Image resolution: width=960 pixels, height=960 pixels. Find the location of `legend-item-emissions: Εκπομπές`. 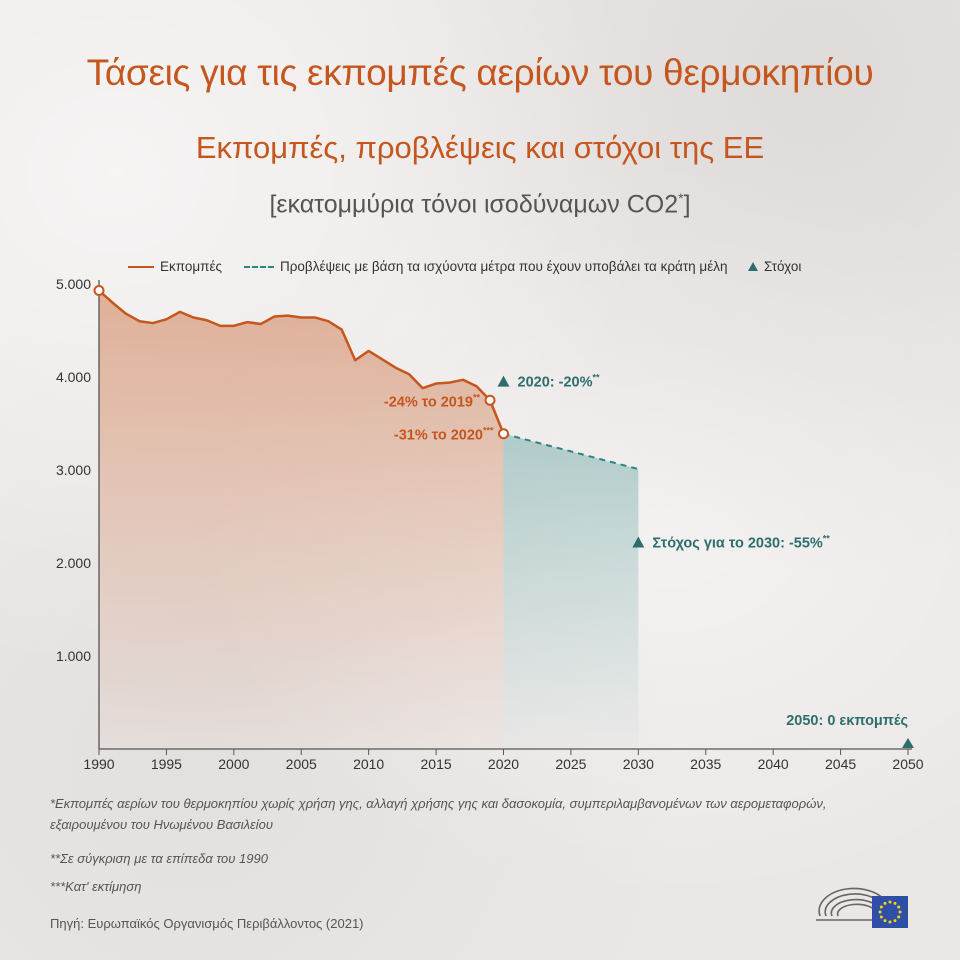

legend-item-emissions: Εκπομπές is located at coordinates (175, 266).